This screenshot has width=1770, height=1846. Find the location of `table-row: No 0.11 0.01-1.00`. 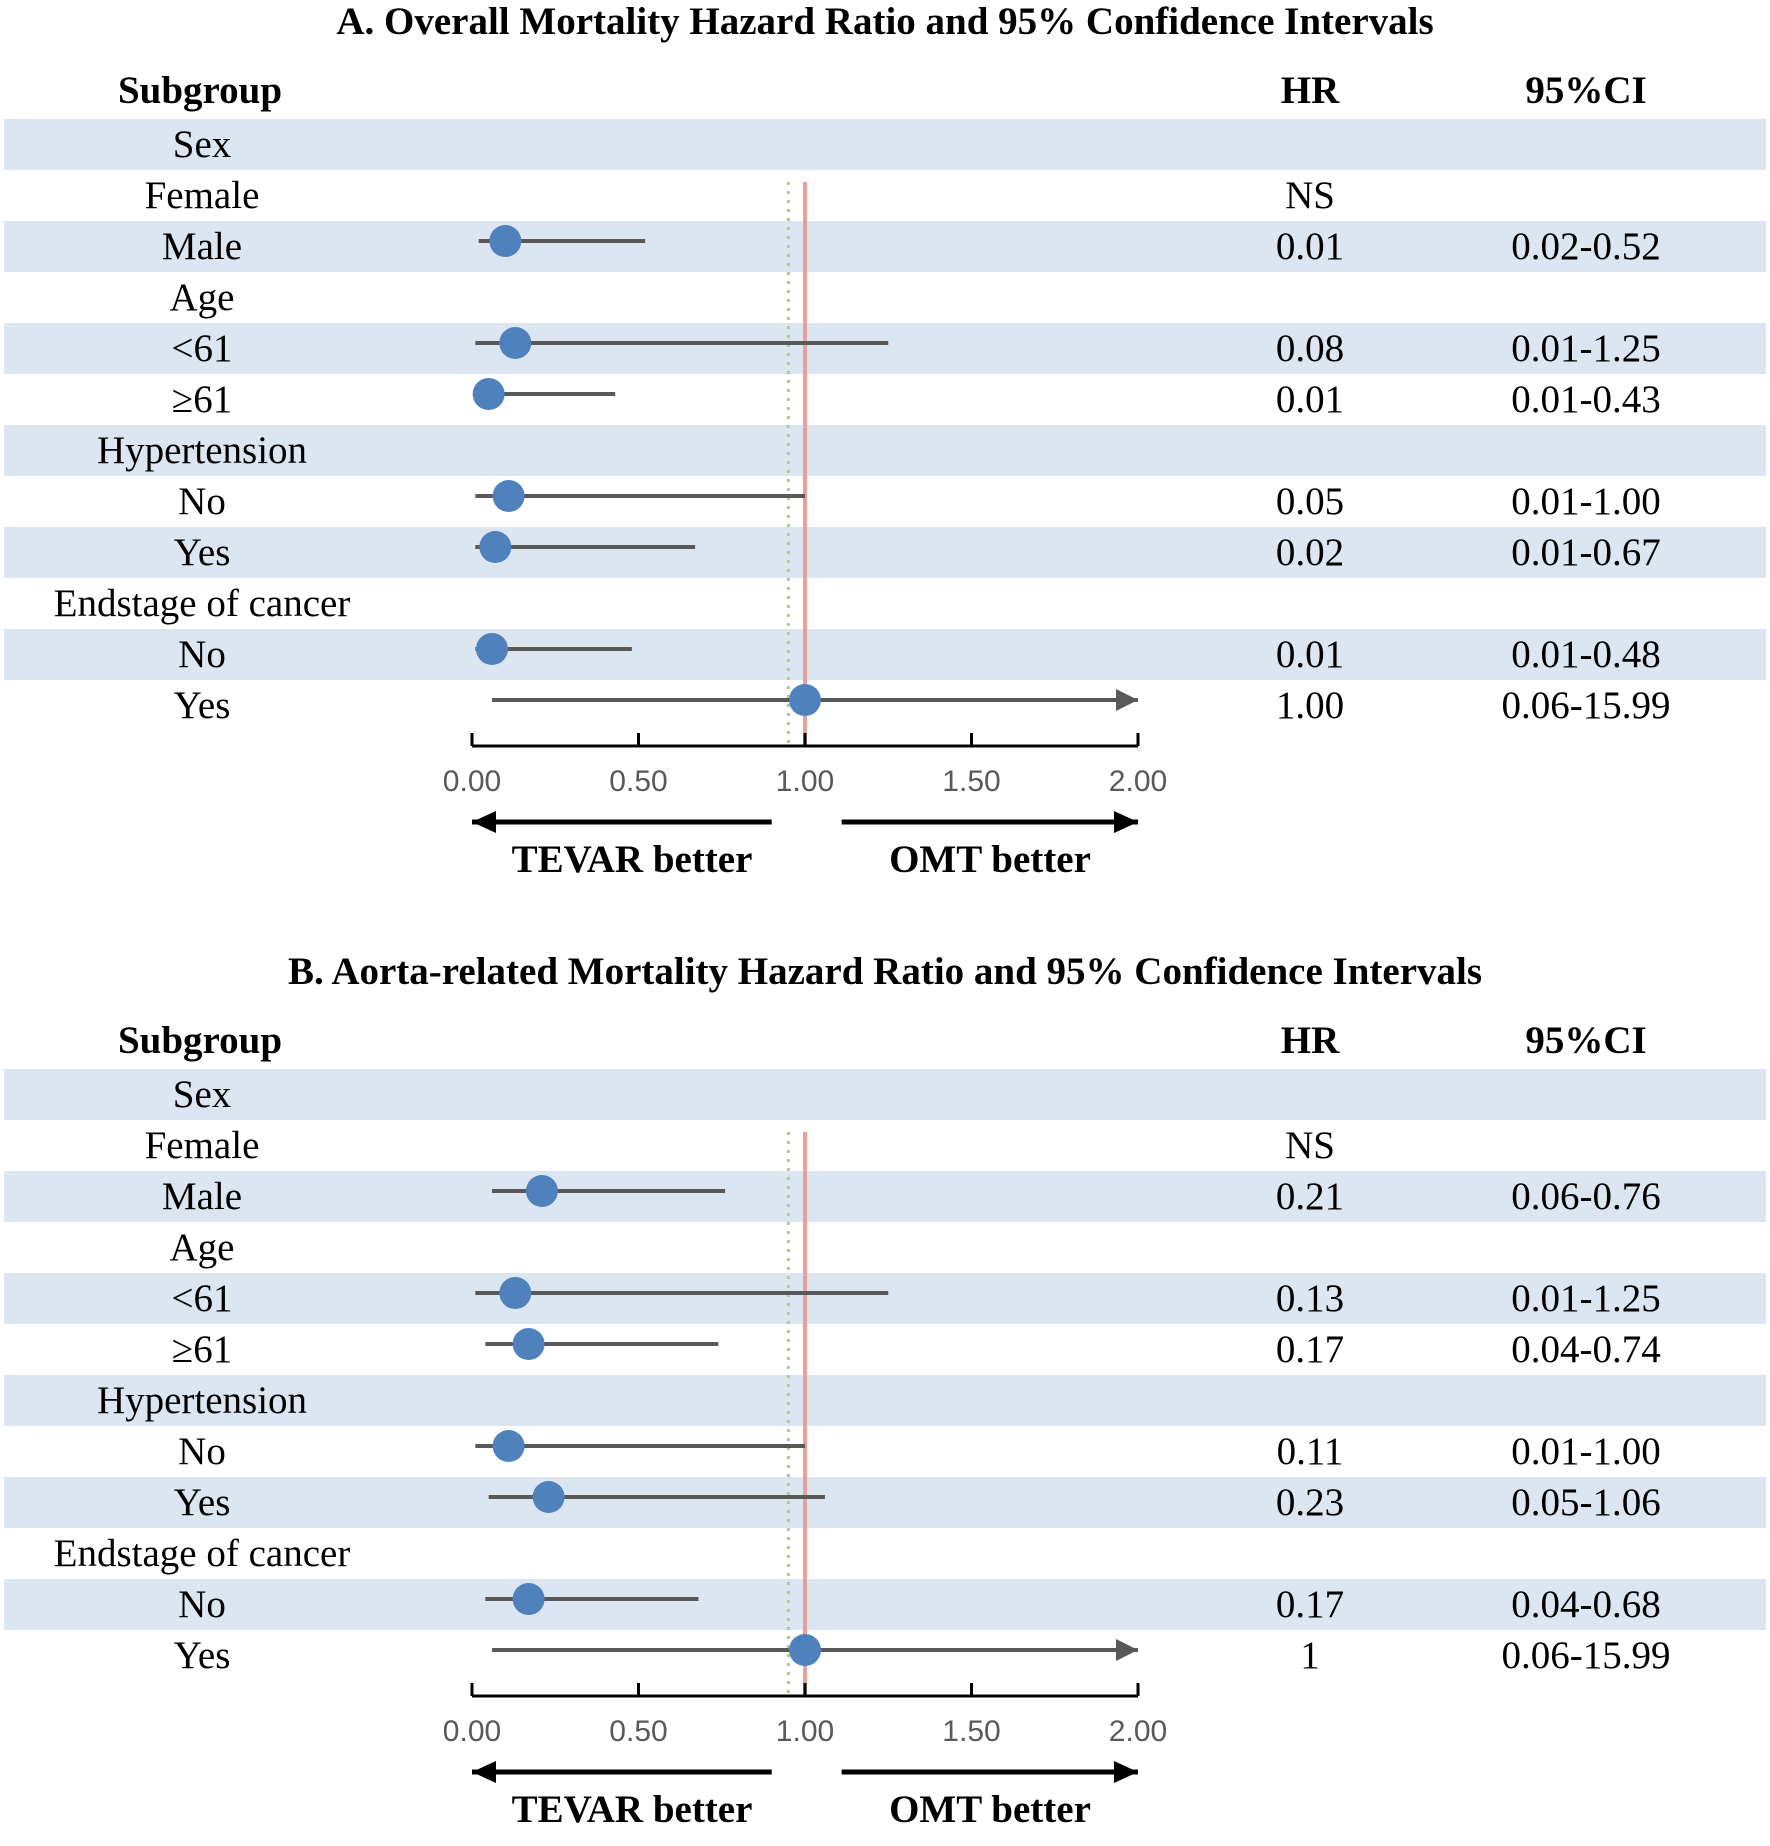

table-row: No 0.11 0.01-1.00 is located at coordinates (885, 1451).